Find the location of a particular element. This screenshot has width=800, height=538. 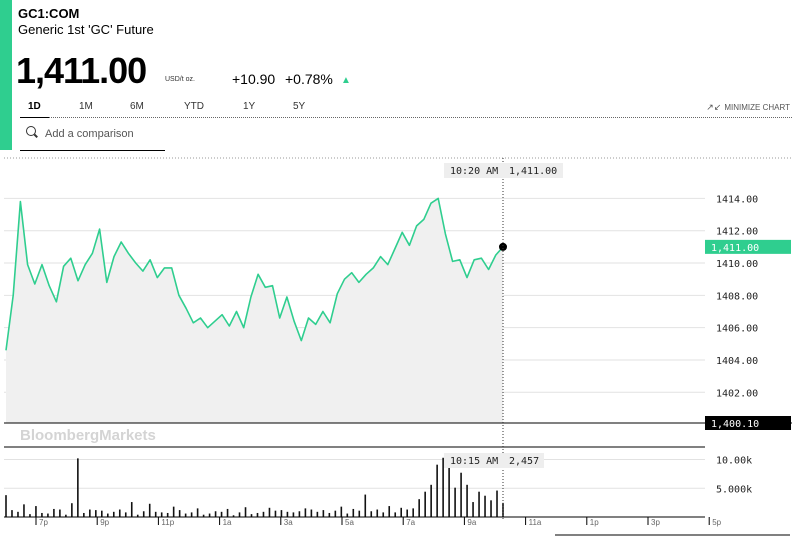

current-price-badge is located at coordinates (748, 246).